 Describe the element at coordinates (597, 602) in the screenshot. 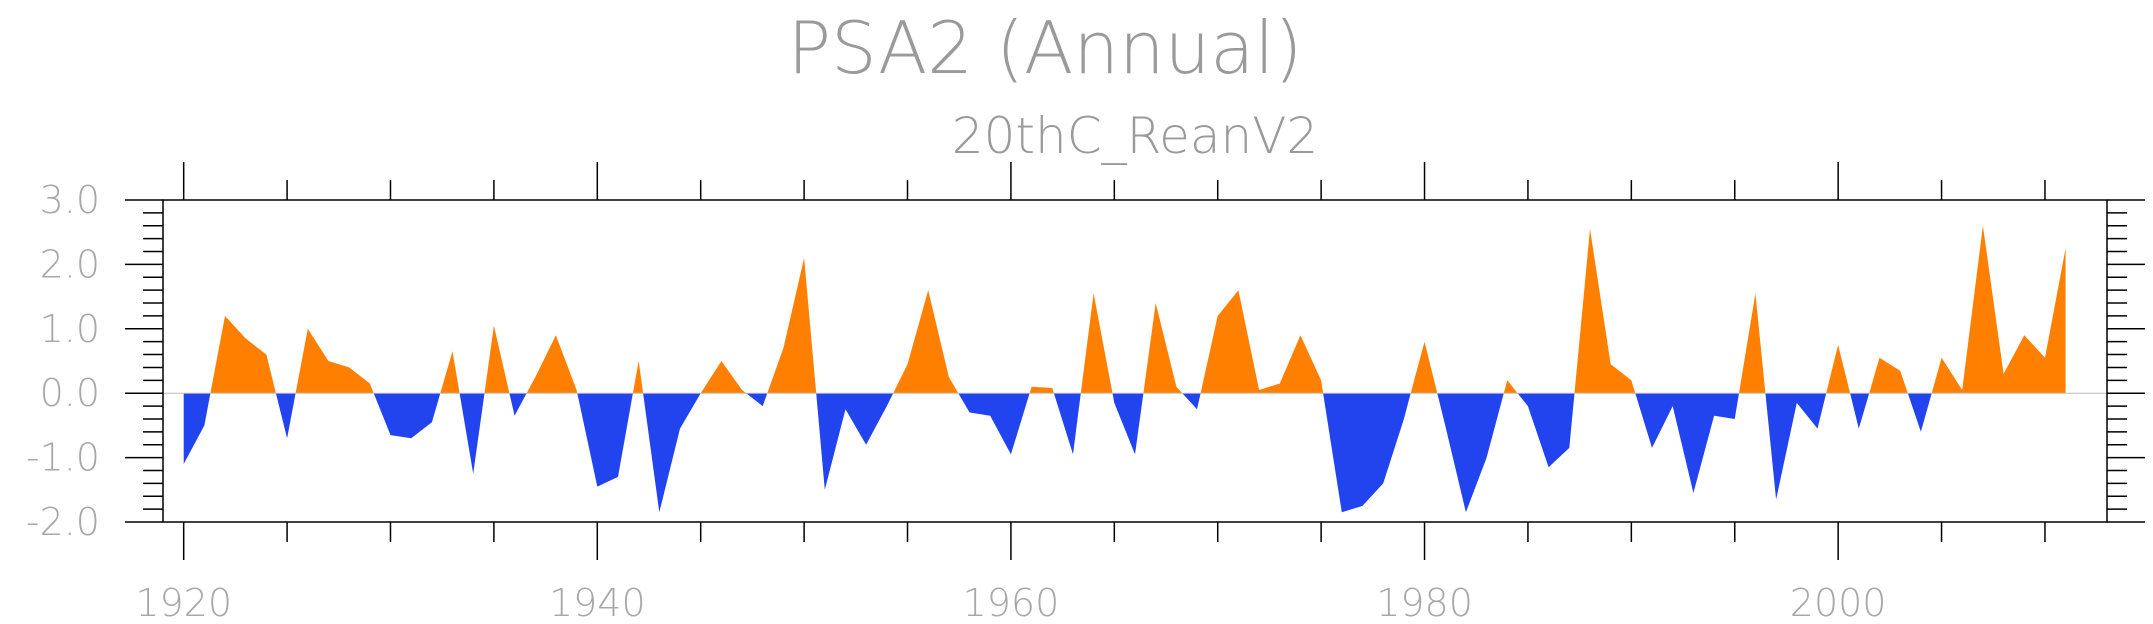

I see `x-tick-label: 1940` at that location.